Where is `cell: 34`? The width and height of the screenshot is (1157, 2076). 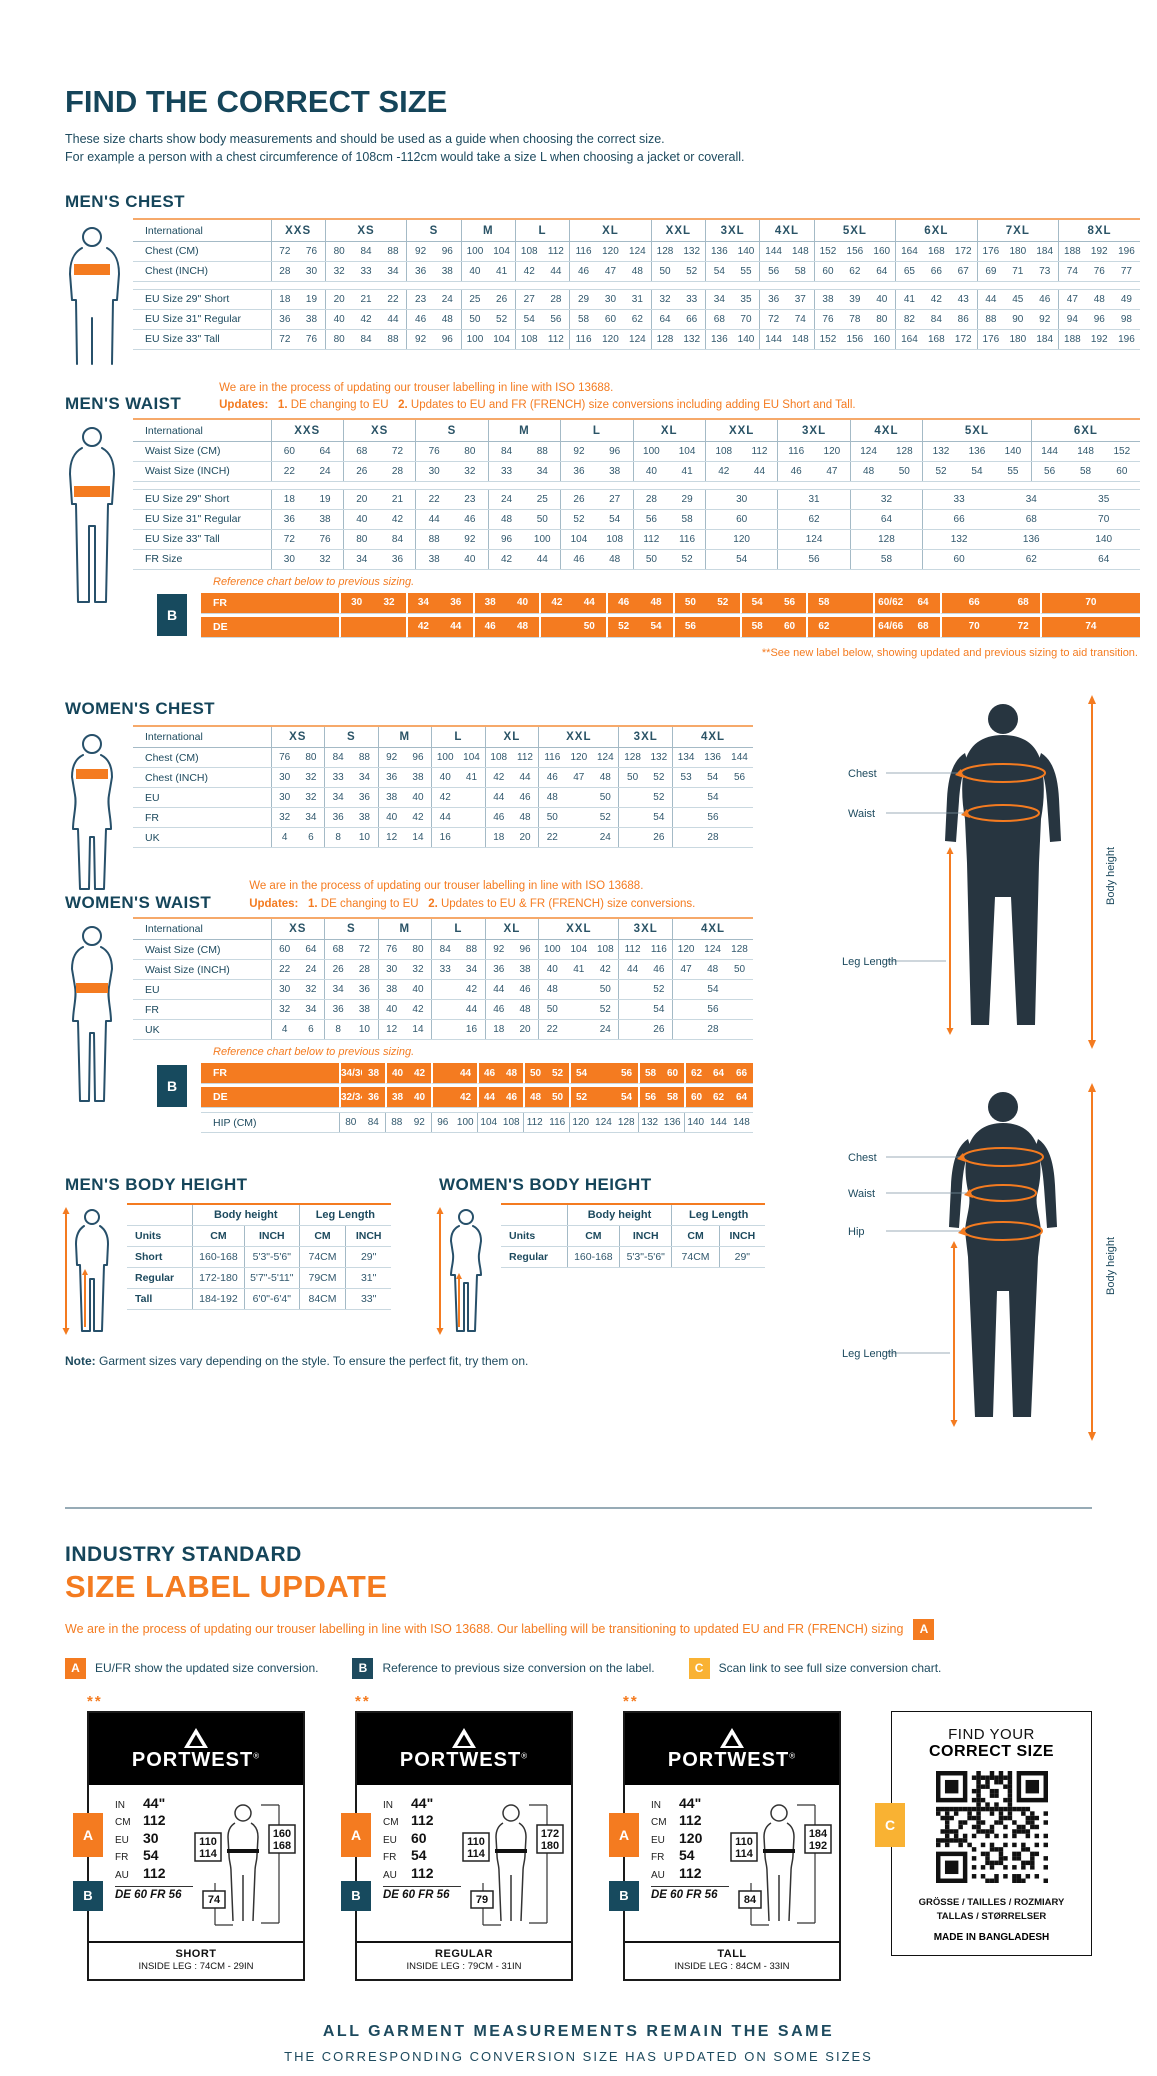
cell: 34 is located at coordinates (338, 798).